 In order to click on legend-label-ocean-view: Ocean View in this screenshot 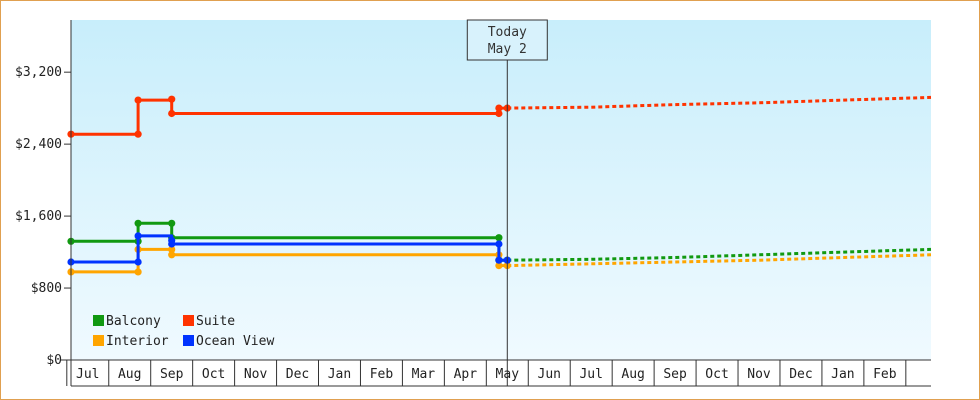, I will do `click(235, 341)`.